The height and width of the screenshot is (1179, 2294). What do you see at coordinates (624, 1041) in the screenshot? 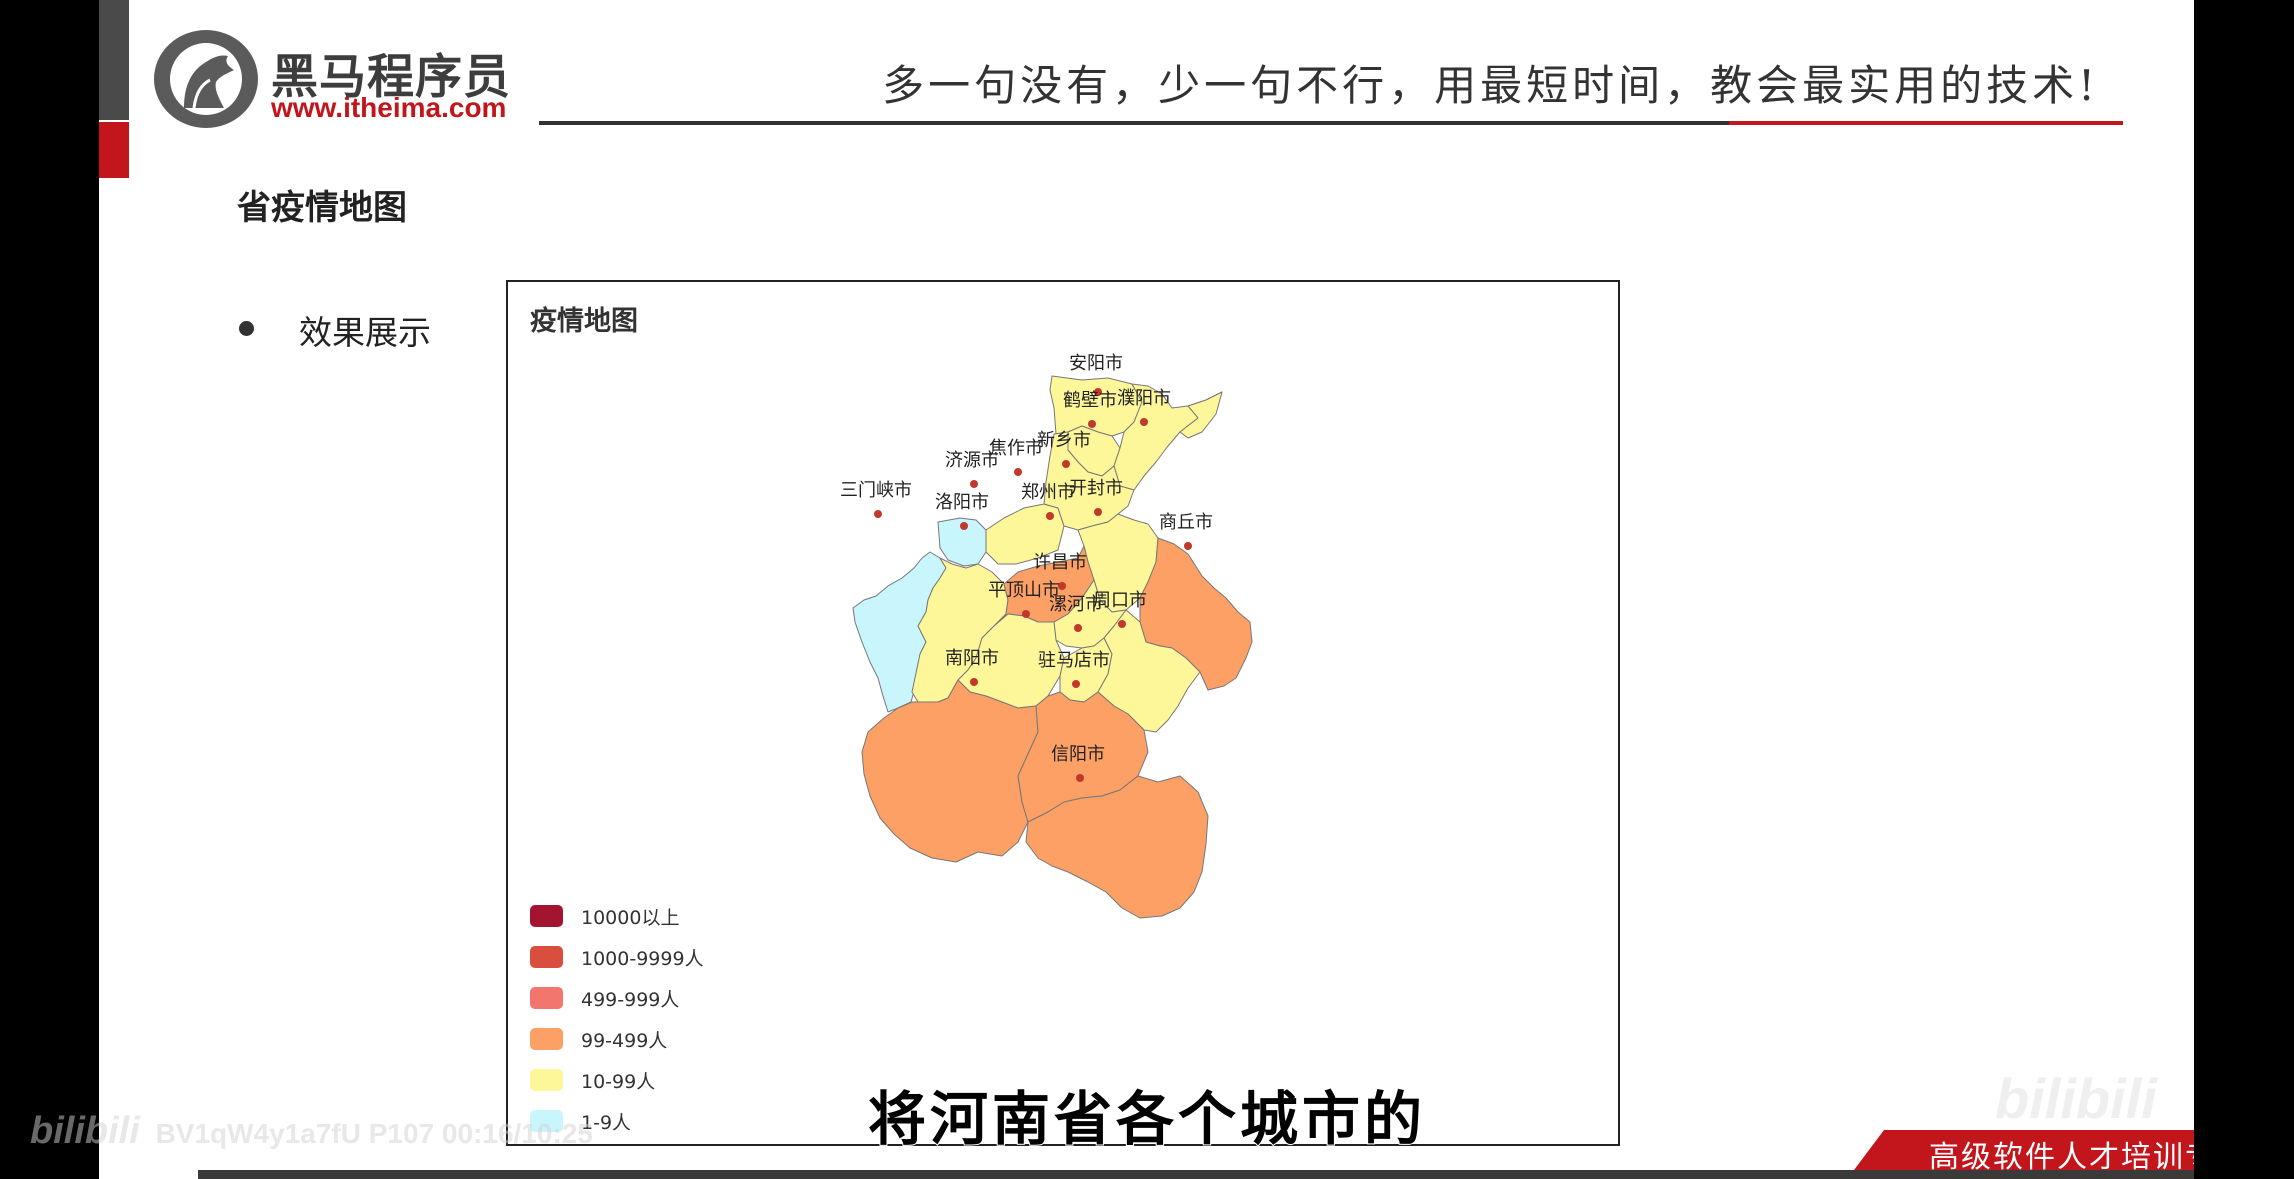
I see `legend-label: 99-499人` at bounding box center [624, 1041].